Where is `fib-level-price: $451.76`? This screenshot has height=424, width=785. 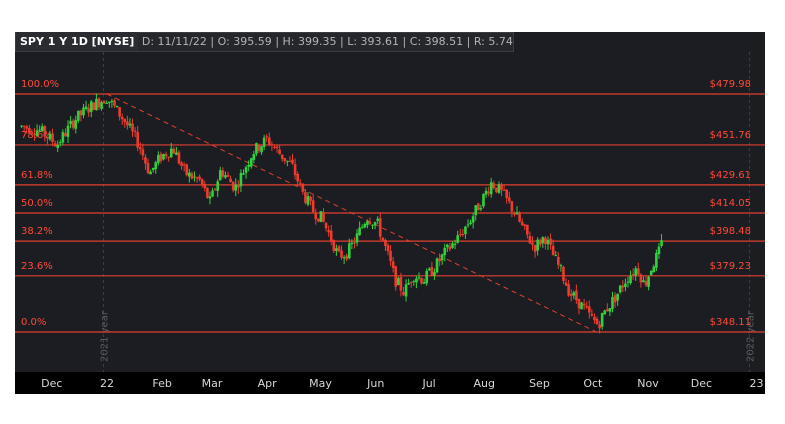 fib-level-price: $451.76 is located at coordinates (730, 135).